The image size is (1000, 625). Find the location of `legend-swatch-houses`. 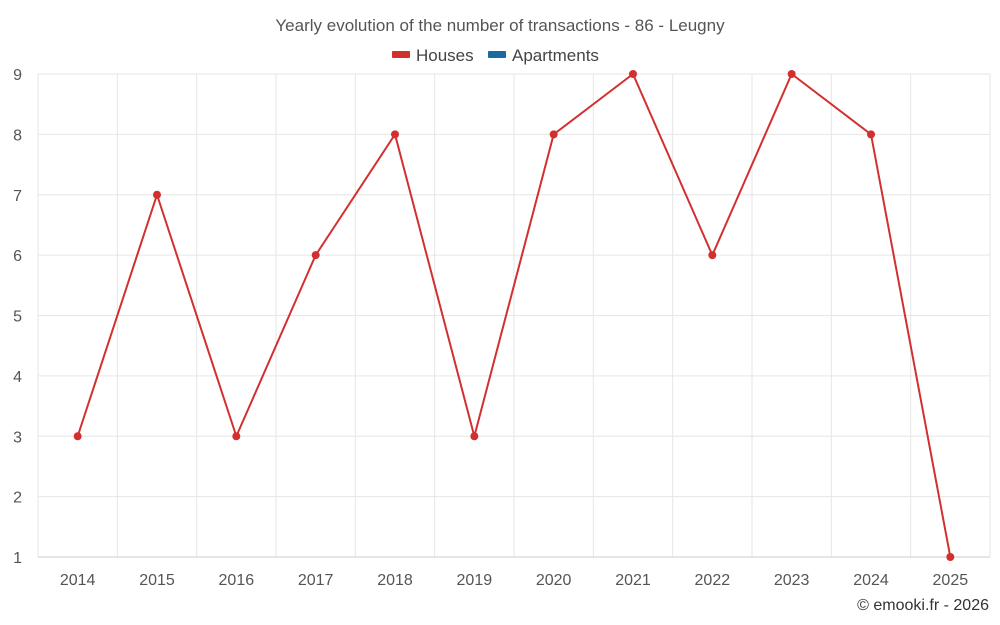

legend-swatch-houses is located at coordinates (401, 54).